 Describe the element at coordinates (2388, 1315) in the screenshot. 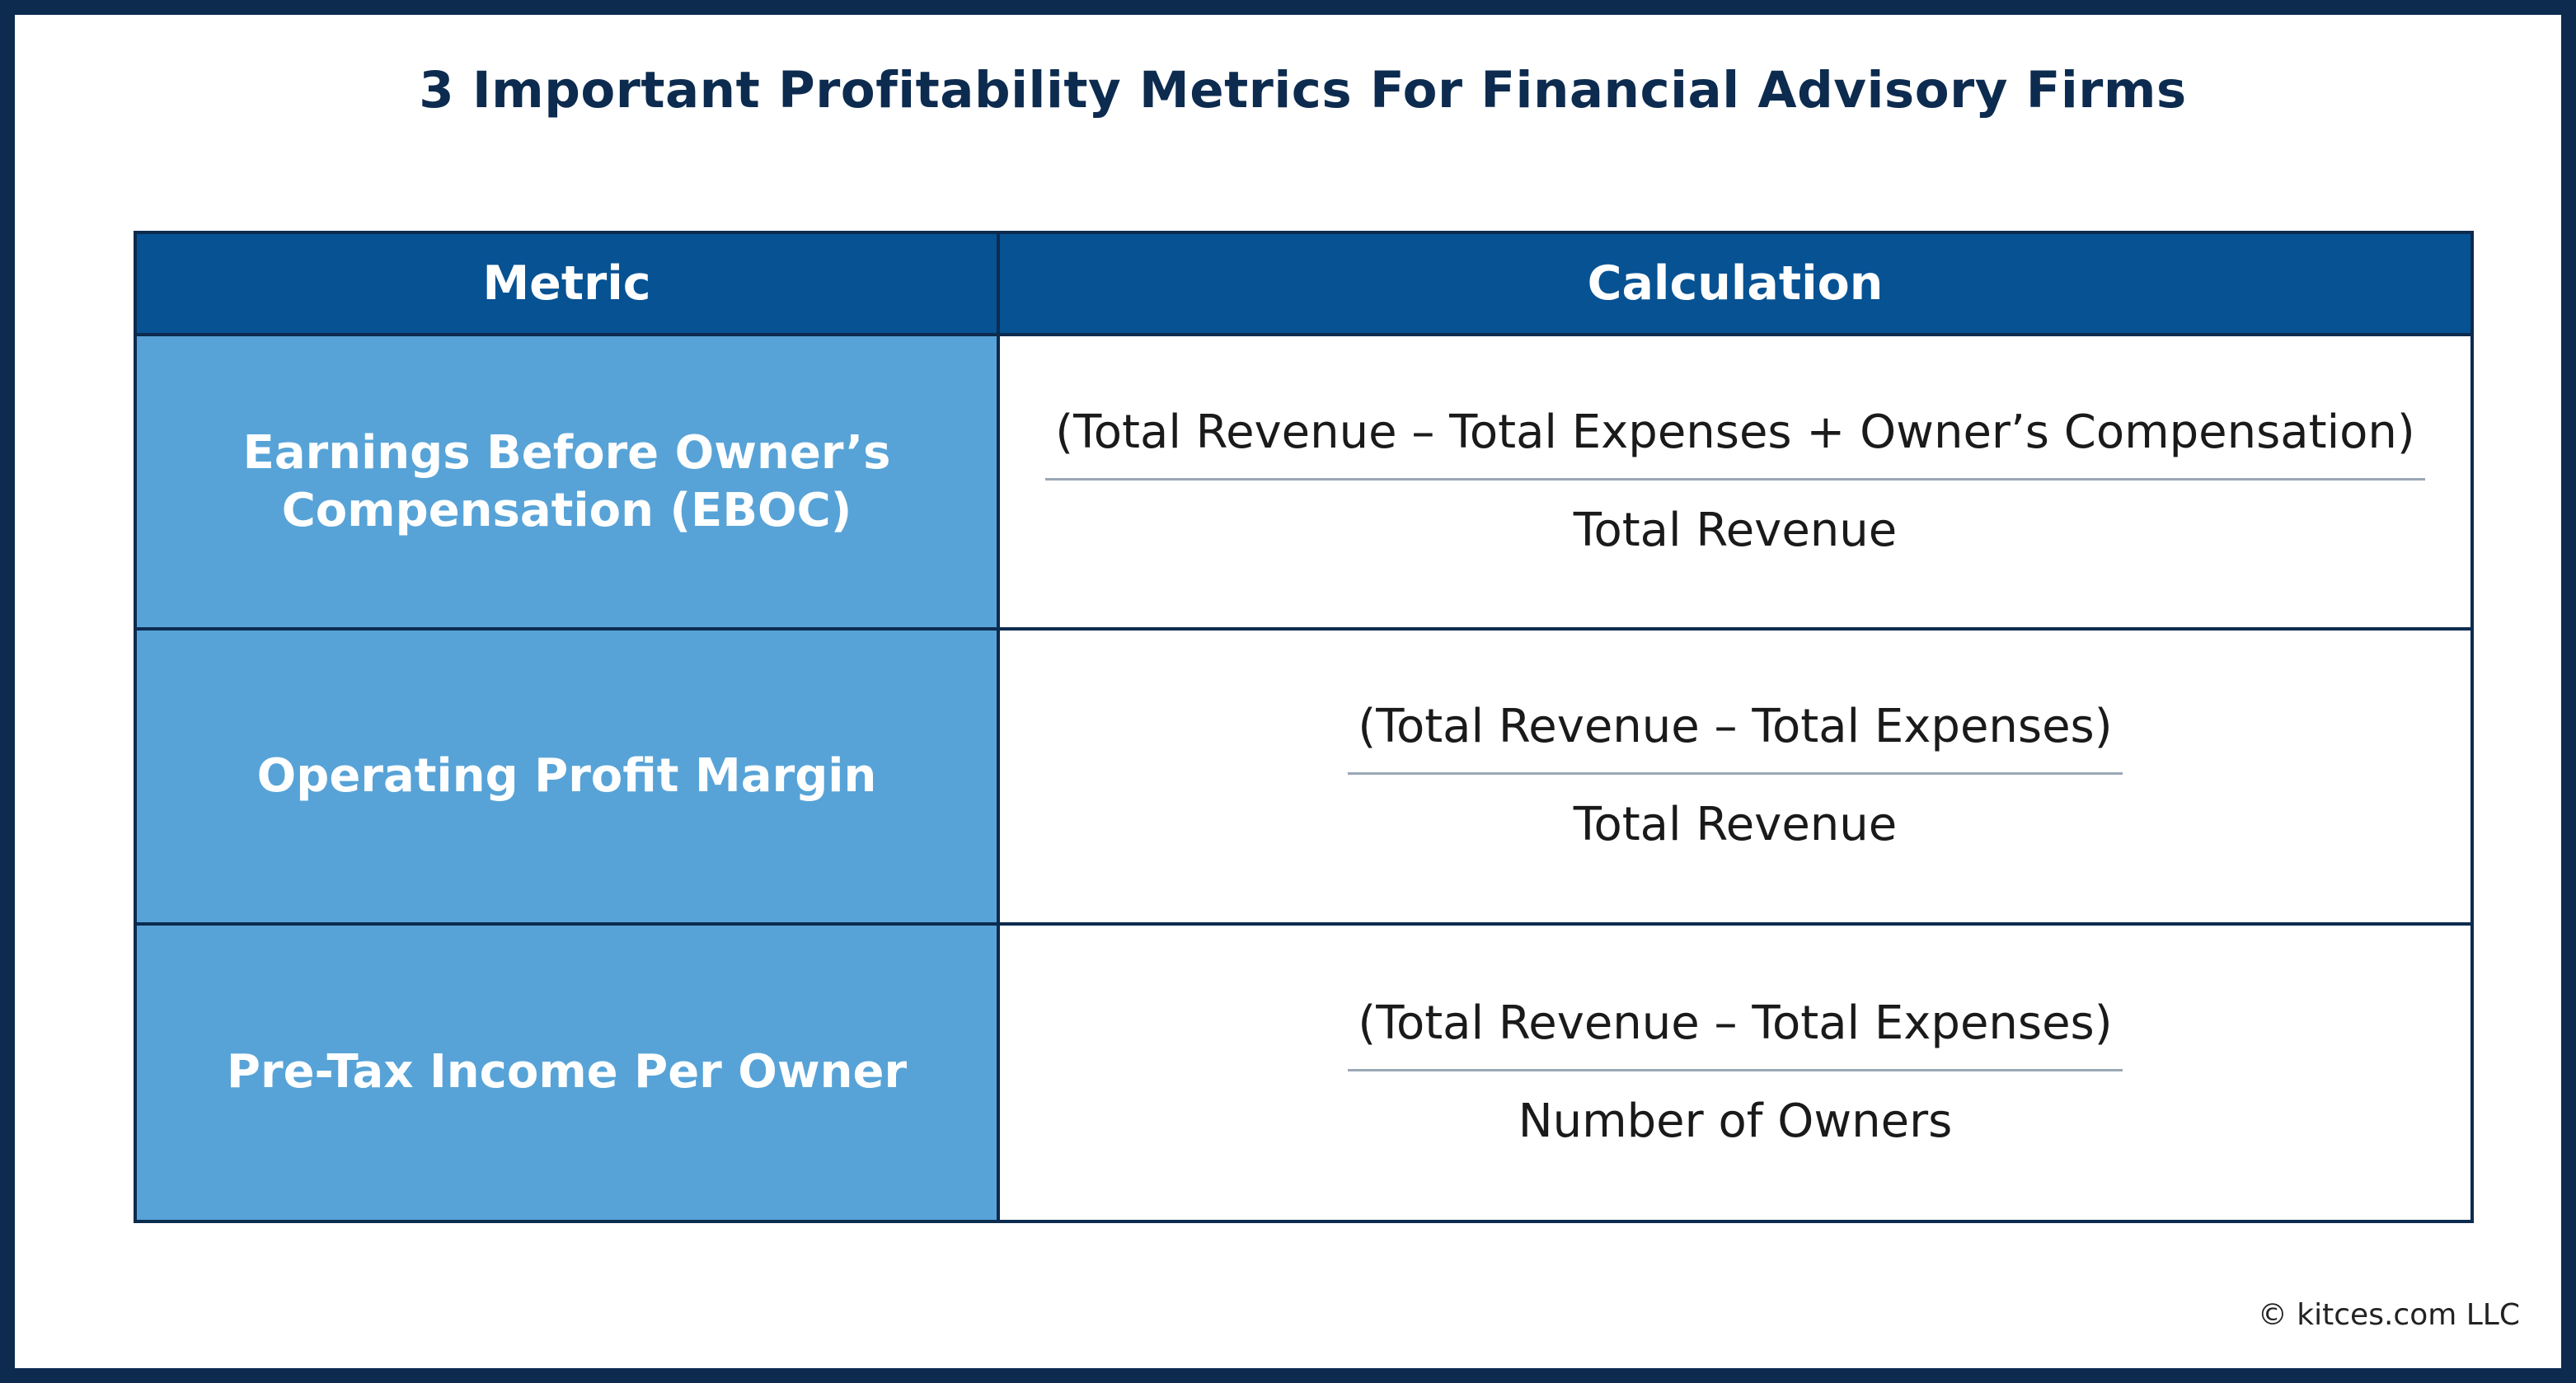

I see `copyright-notice: © kitces.com LLC` at that location.